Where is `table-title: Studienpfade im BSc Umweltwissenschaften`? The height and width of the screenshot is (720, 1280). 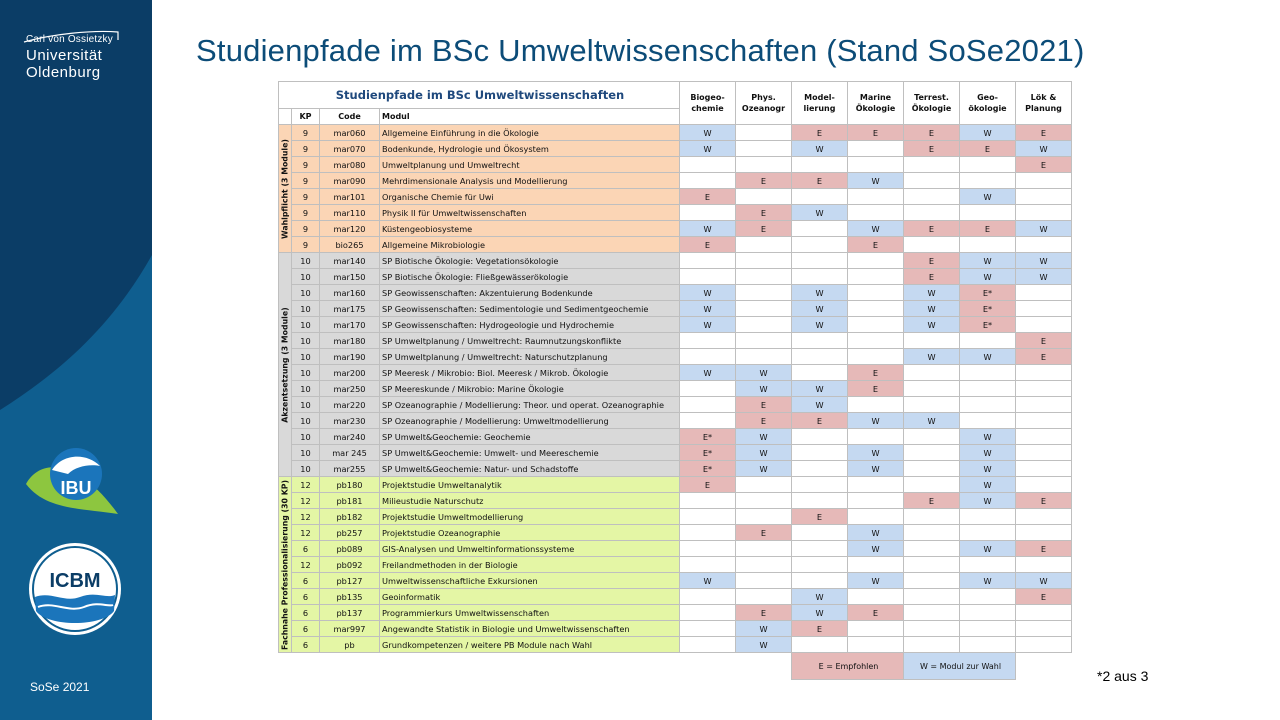
table-title: Studienpfade im BSc Umweltwissenschaften is located at coordinates (479, 95).